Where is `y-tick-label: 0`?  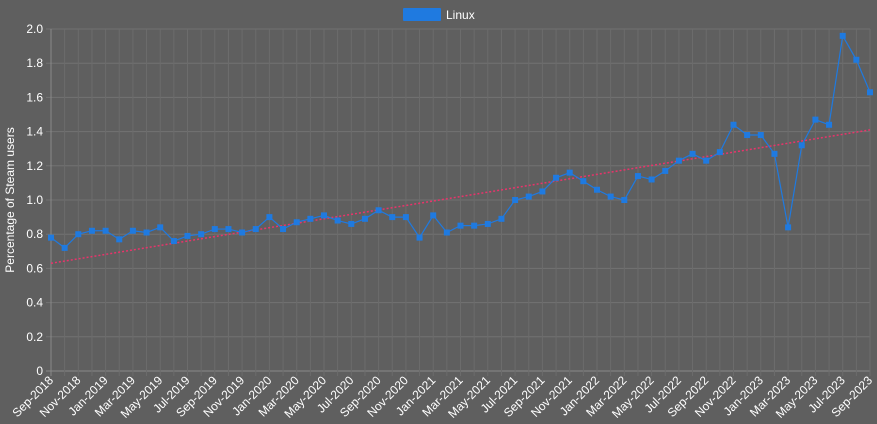
y-tick-label: 0 is located at coordinates (39, 371).